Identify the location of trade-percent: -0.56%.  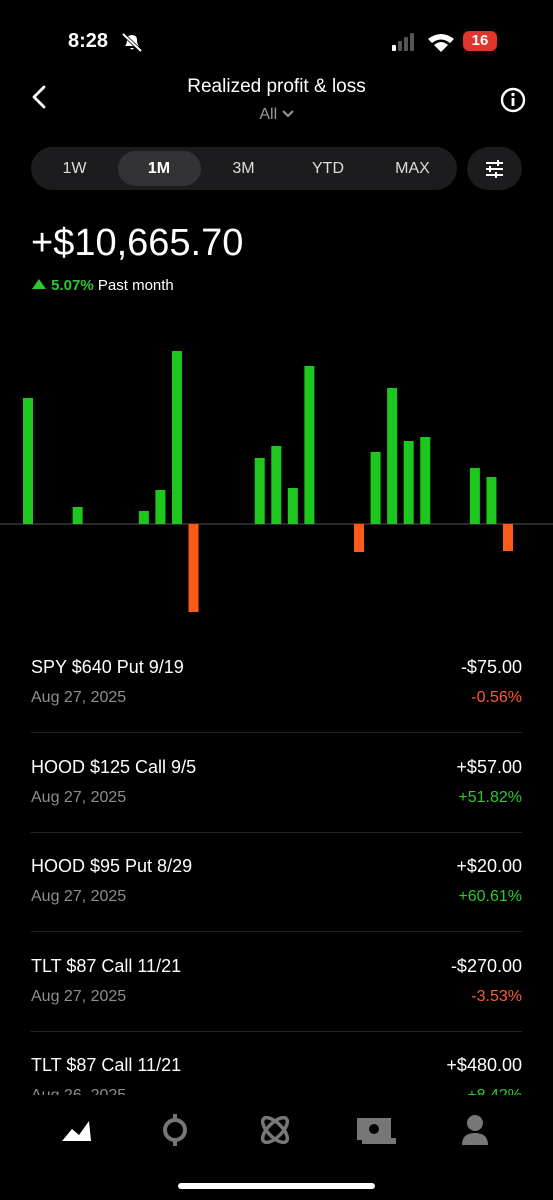
(496, 697).